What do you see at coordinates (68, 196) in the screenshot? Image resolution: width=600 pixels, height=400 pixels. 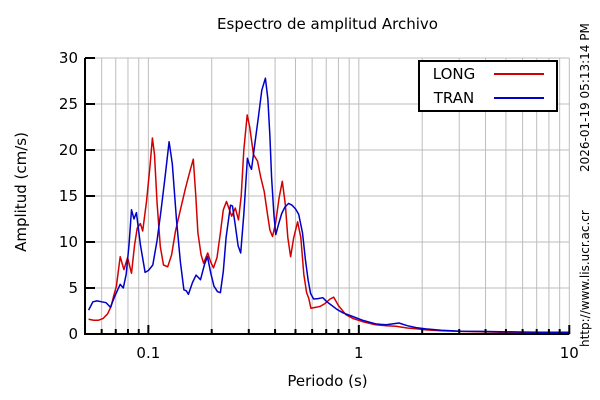 I see `y-tick-label: 15` at bounding box center [68, 196].